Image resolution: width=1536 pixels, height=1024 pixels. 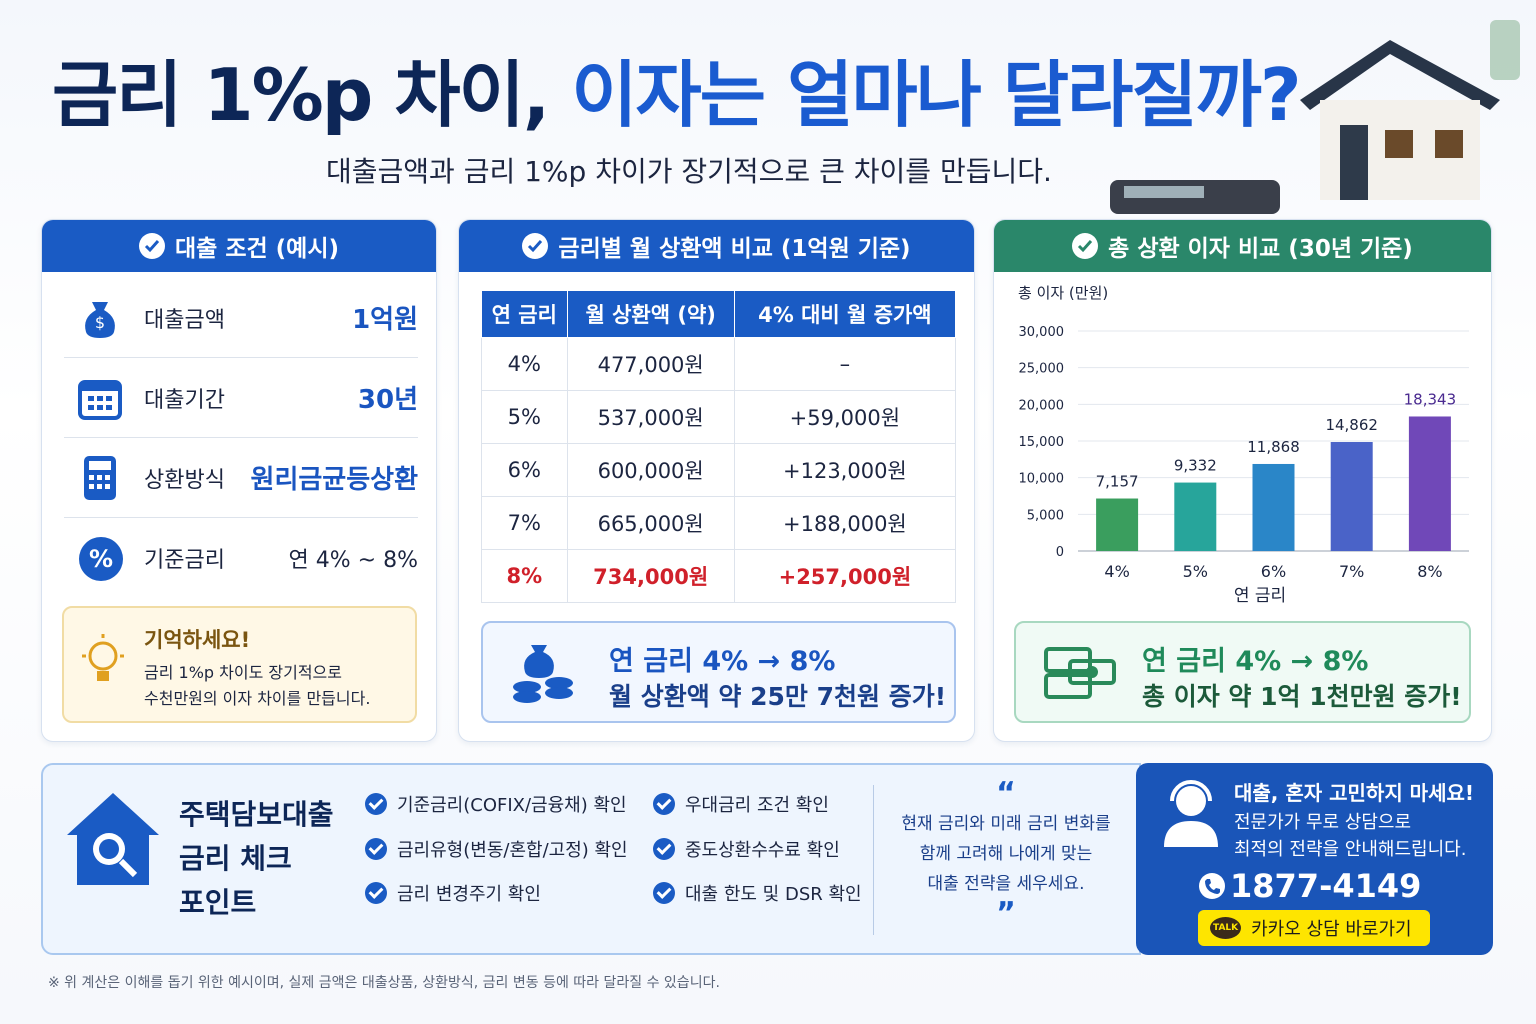 I want to click on condition-row: 상환방식 원리금균등상환, so click(x=241, y=478).